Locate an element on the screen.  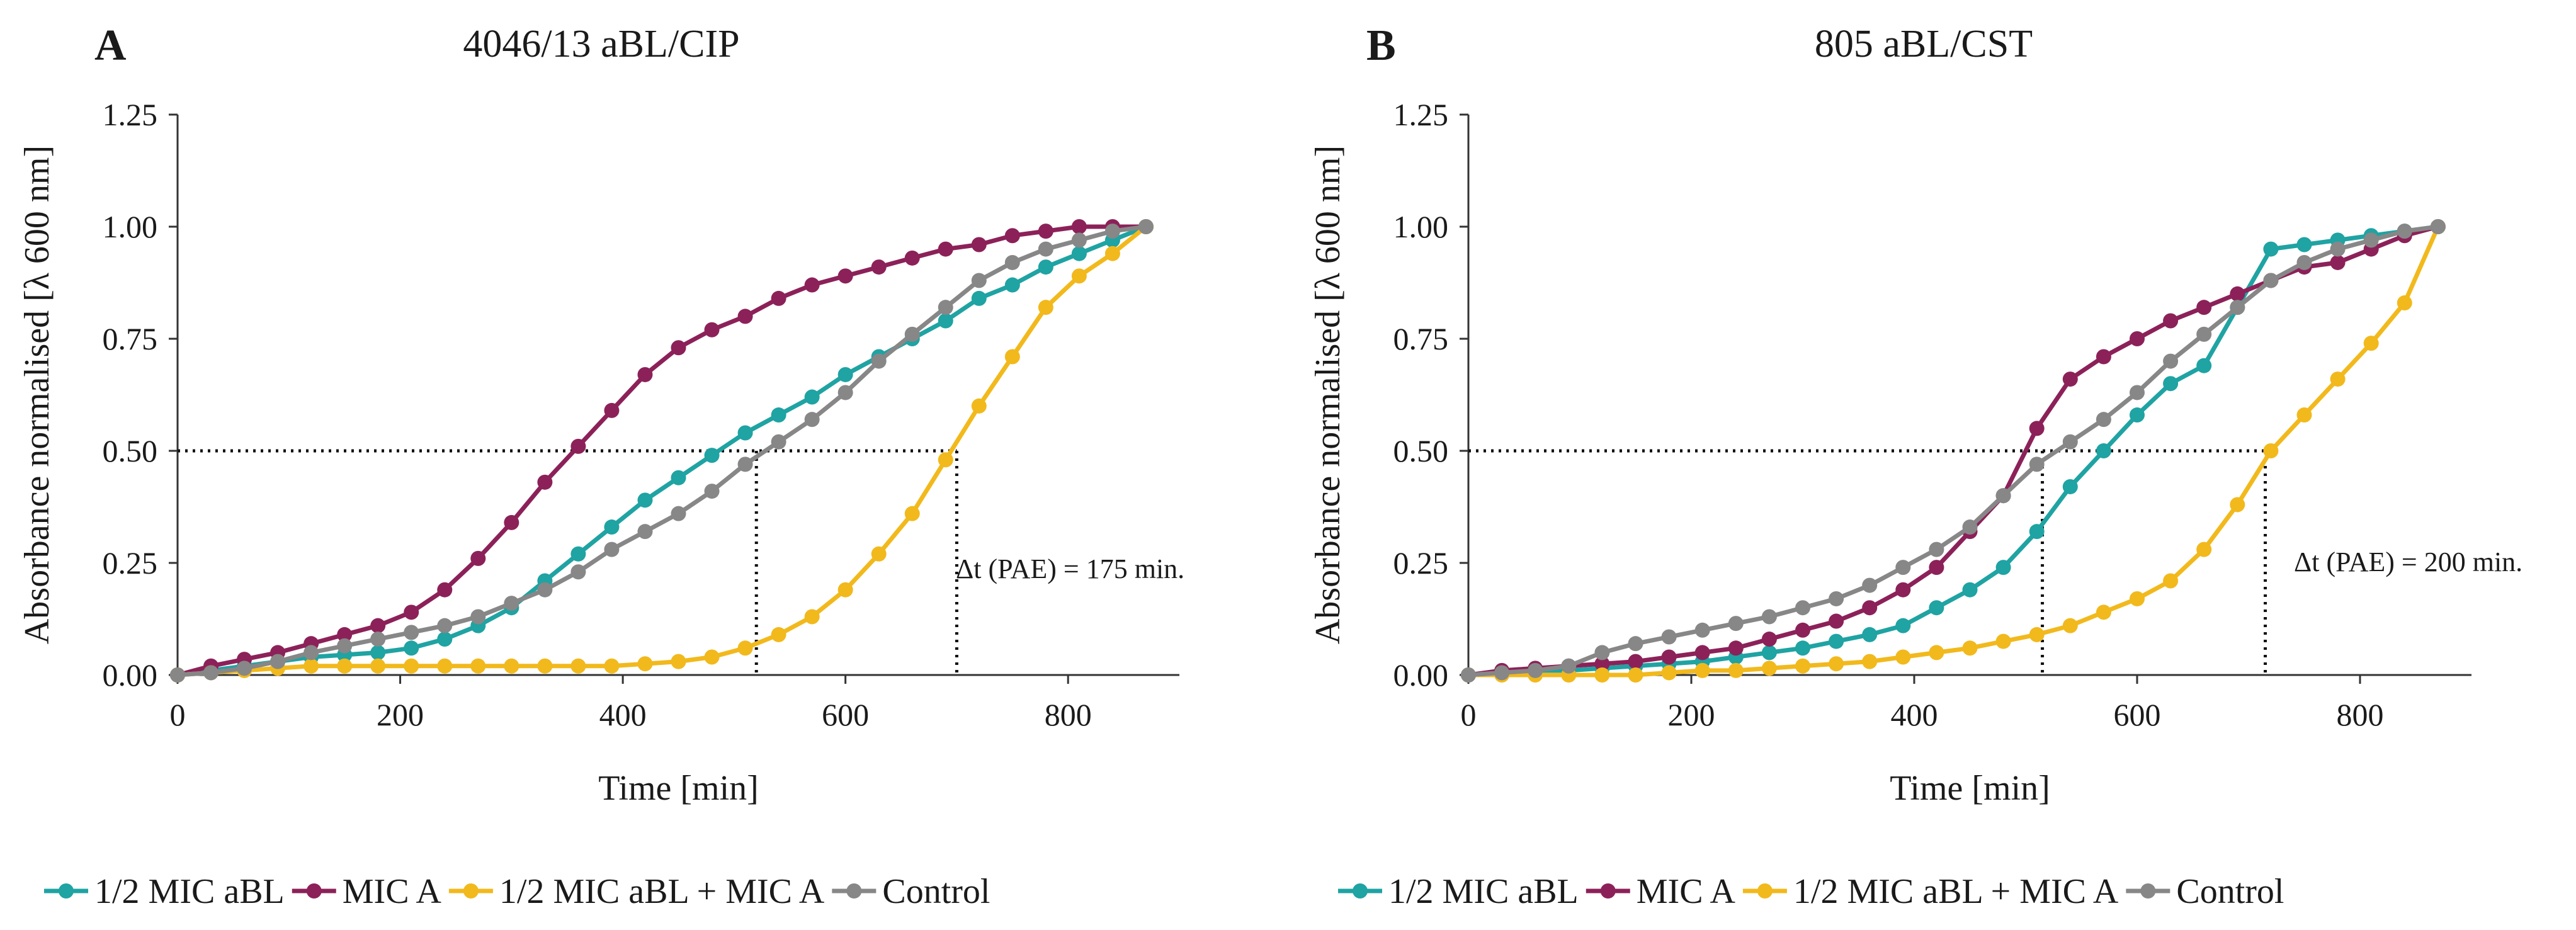
chart-title: 4046/13 aBL/CIP is located at coordinates (601, 44).